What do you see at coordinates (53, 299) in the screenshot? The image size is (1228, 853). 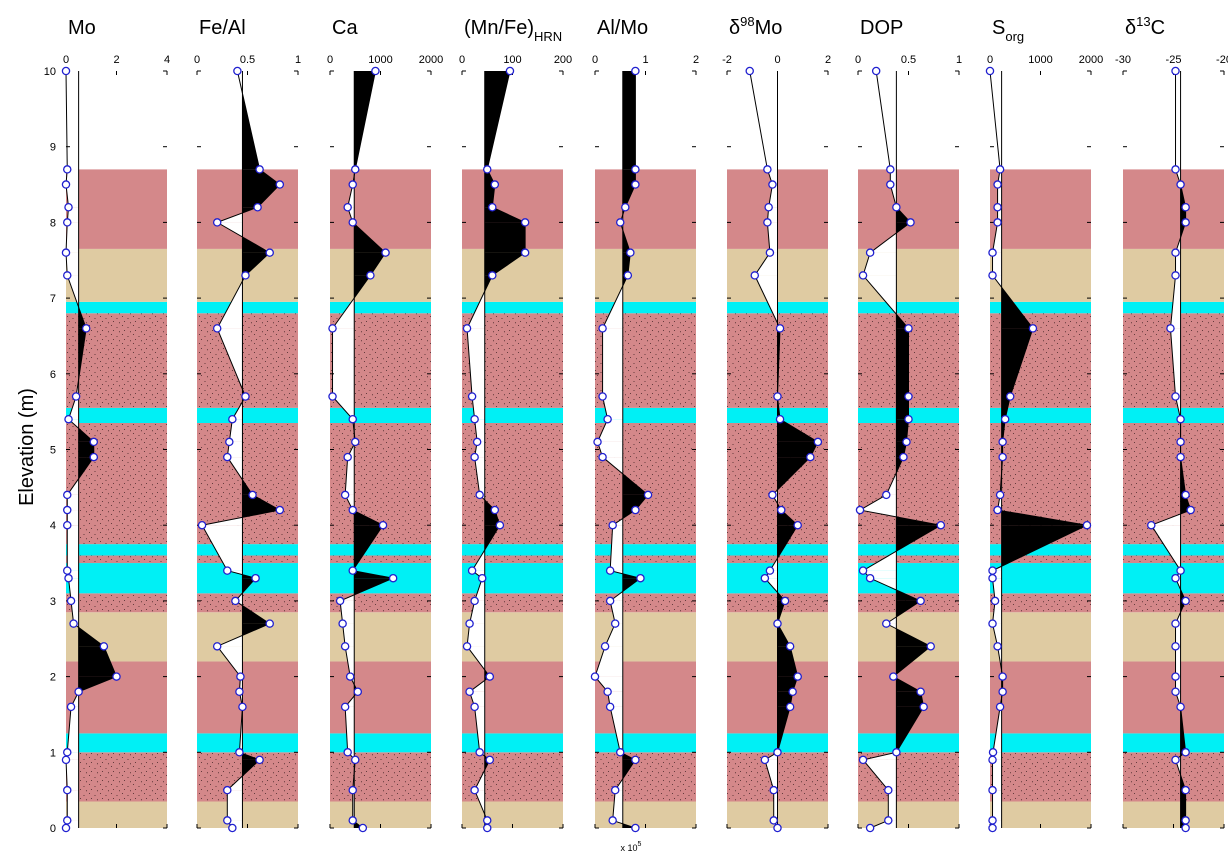 I see `y-tick-label: 7` at bounding box center [53, 299].